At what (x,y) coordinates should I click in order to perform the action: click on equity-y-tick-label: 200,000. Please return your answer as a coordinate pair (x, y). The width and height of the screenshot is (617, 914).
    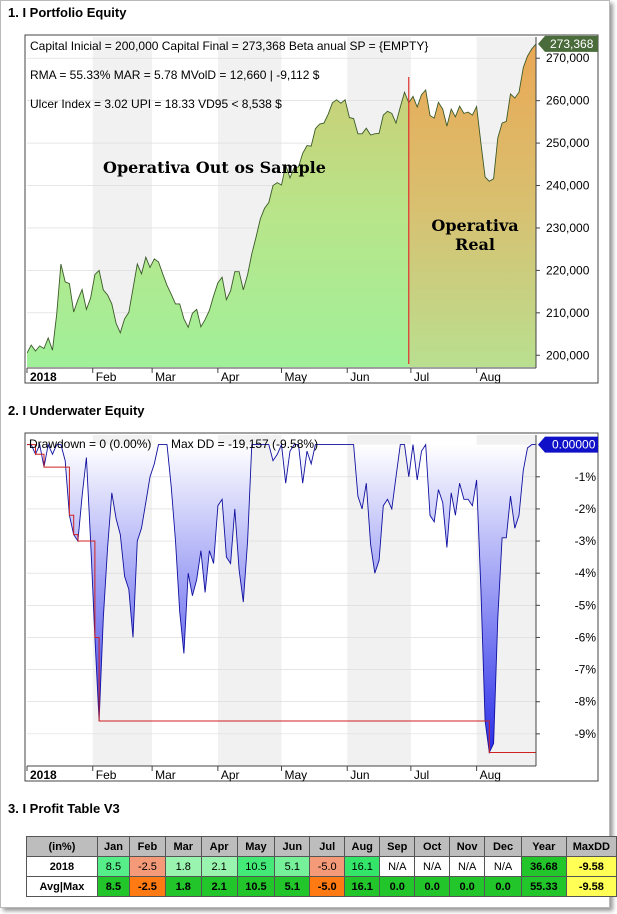
    Looking at the image, I should click on (568, 355).